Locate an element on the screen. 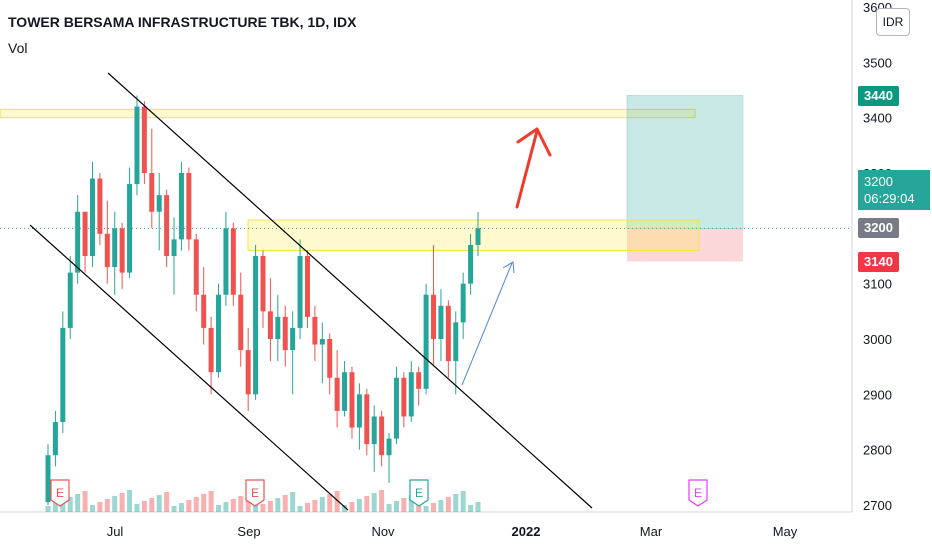  x-tick-label: May is located at coordinates (785, 531).